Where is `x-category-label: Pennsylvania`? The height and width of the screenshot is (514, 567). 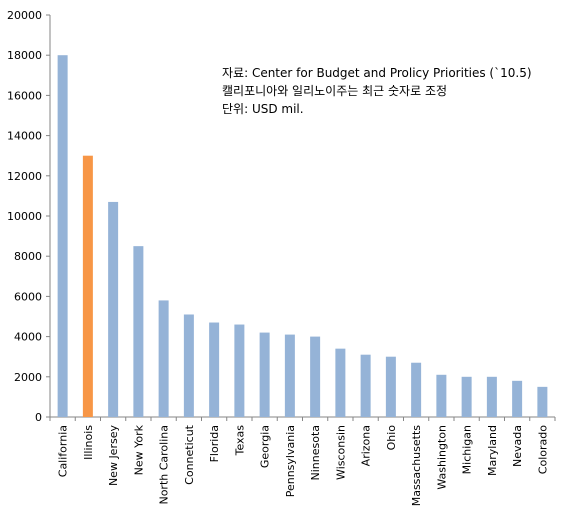
x-category-label: Pennsylvania is located at coordinates (290, 461).